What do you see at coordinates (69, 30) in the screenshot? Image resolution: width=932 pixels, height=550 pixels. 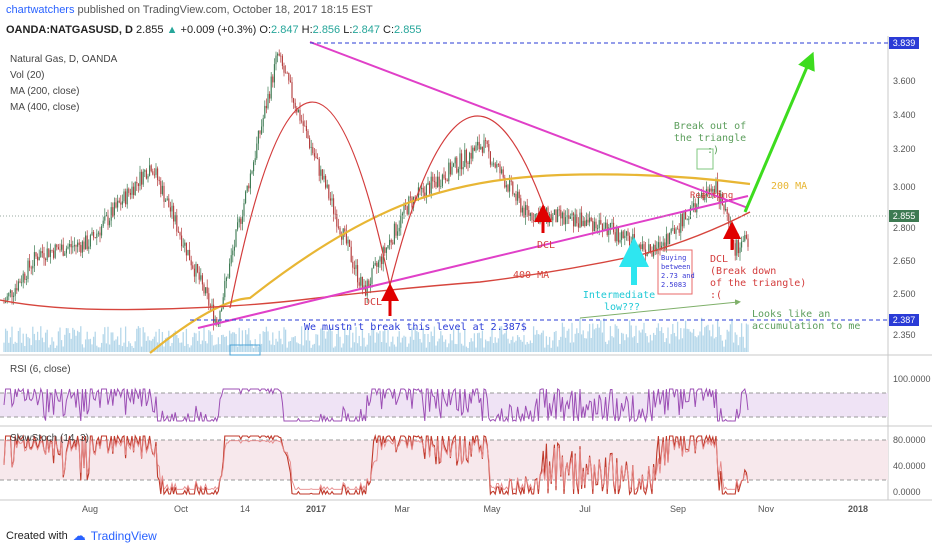 I see `symbol-name: OANDA:NATGASUSD, D` at bounding box center [69, 30].